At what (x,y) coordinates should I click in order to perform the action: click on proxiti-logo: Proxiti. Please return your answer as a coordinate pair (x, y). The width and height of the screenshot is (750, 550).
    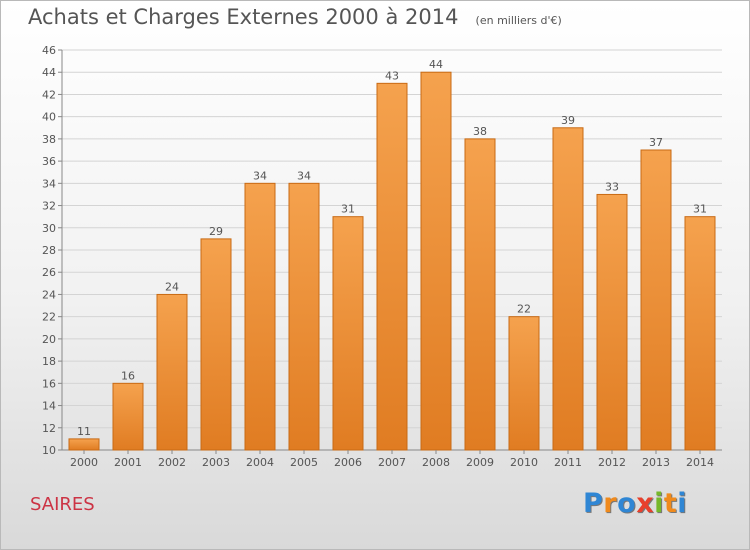
    Looking at the image, I should click on (635, 503).